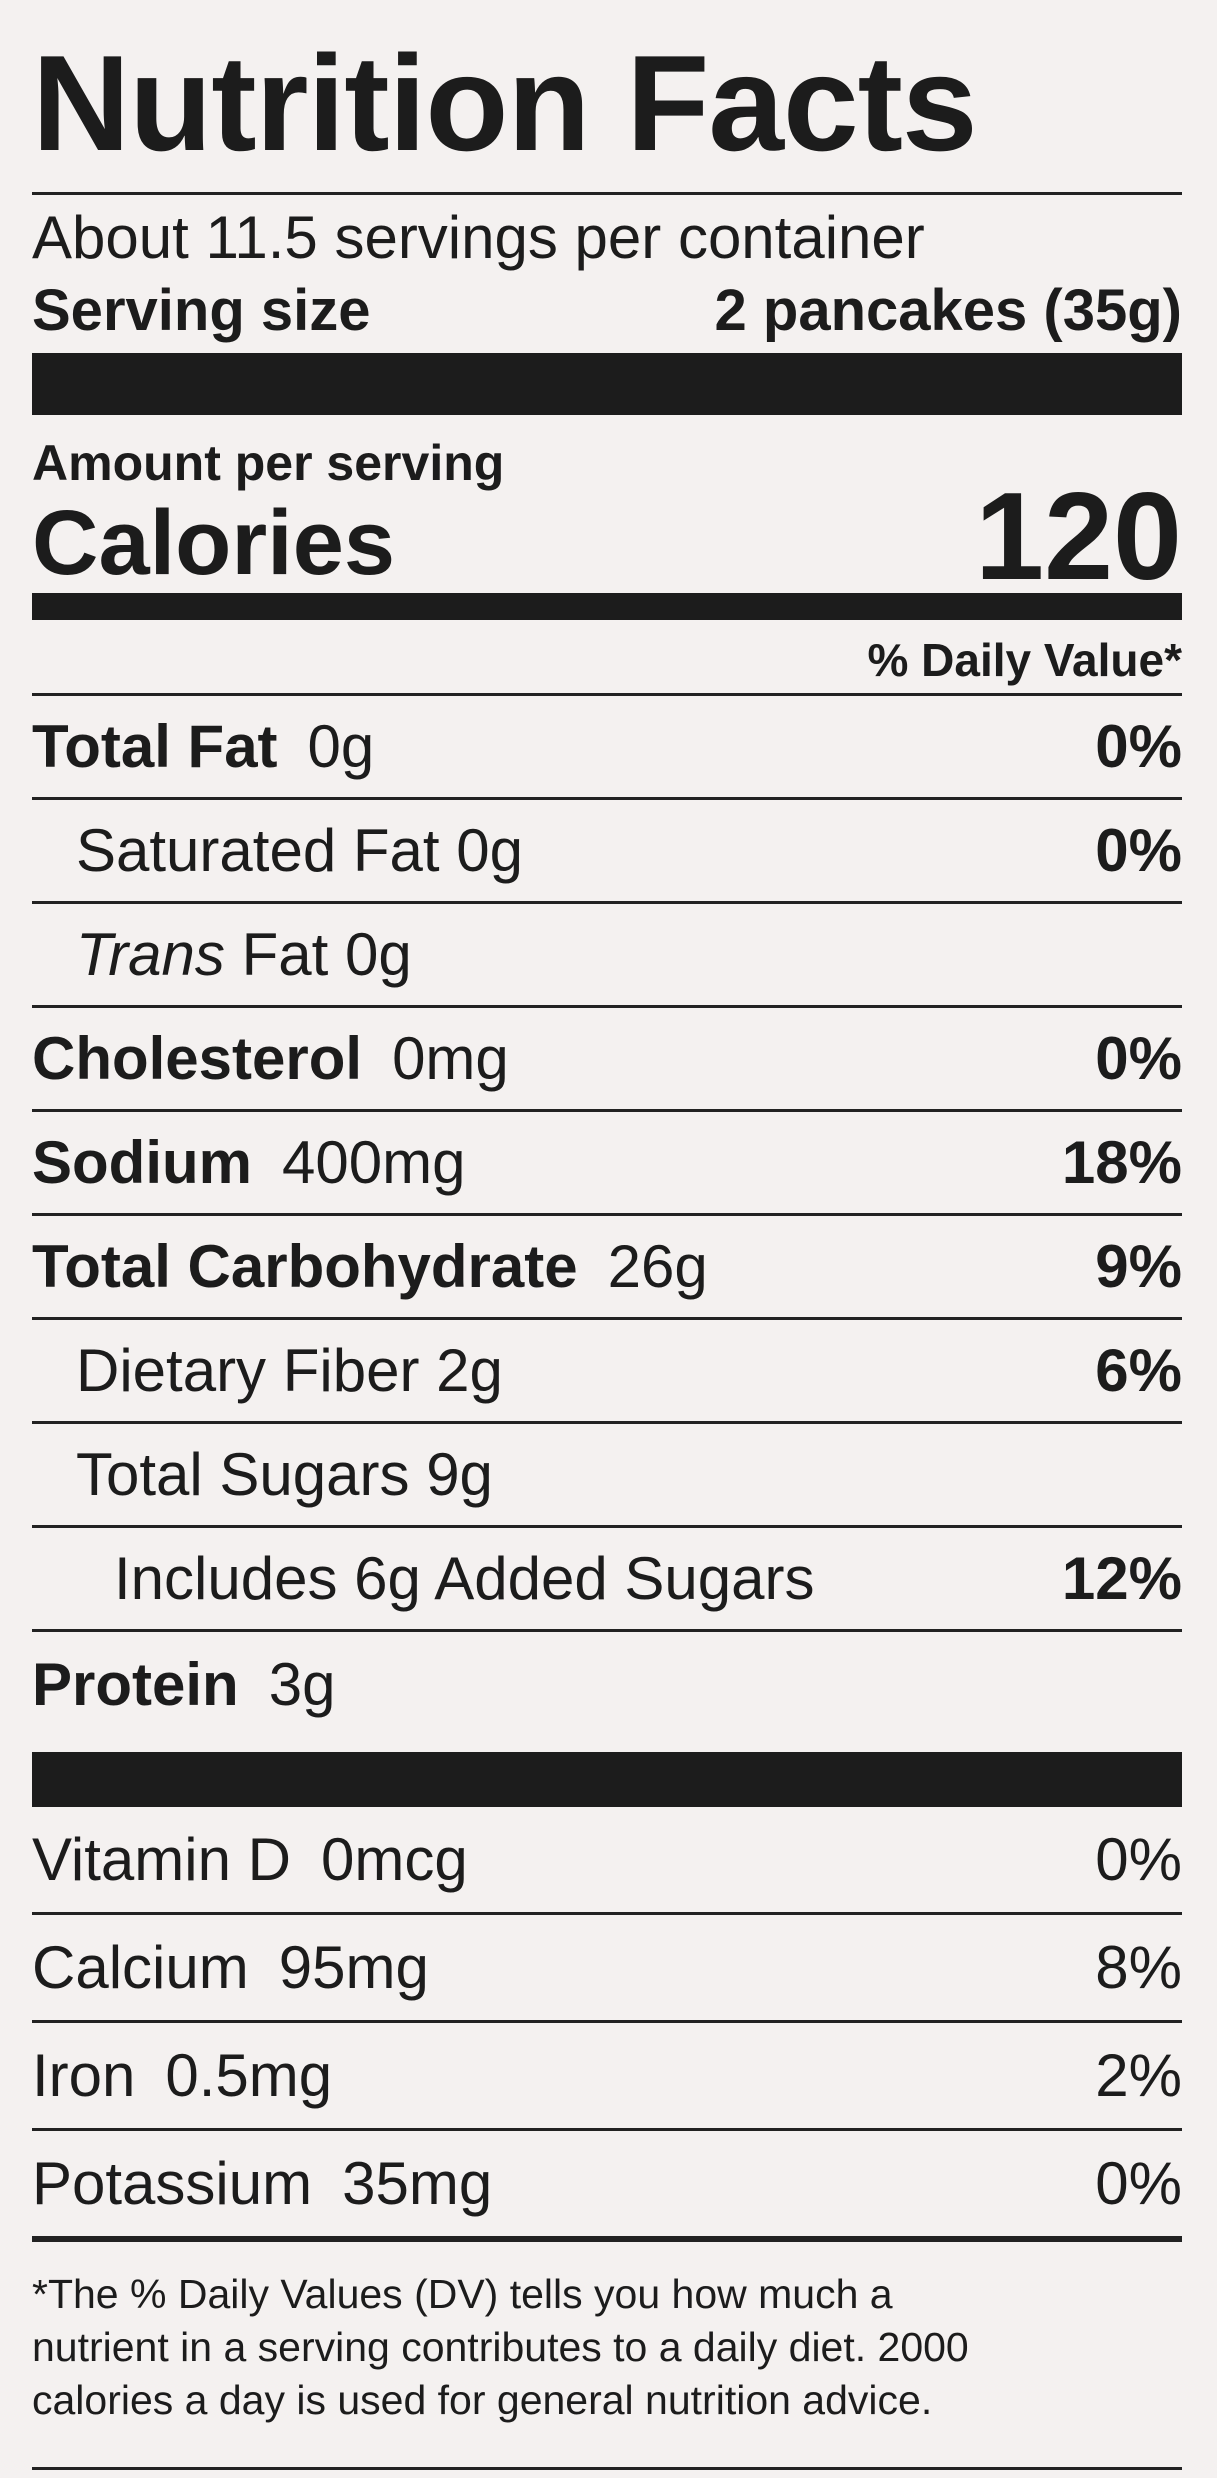  What do you see at coordinates (1138, 2075) in the screenshot?
I see `nutrient-dv: 2%` at bounding box center [1138, 2075].